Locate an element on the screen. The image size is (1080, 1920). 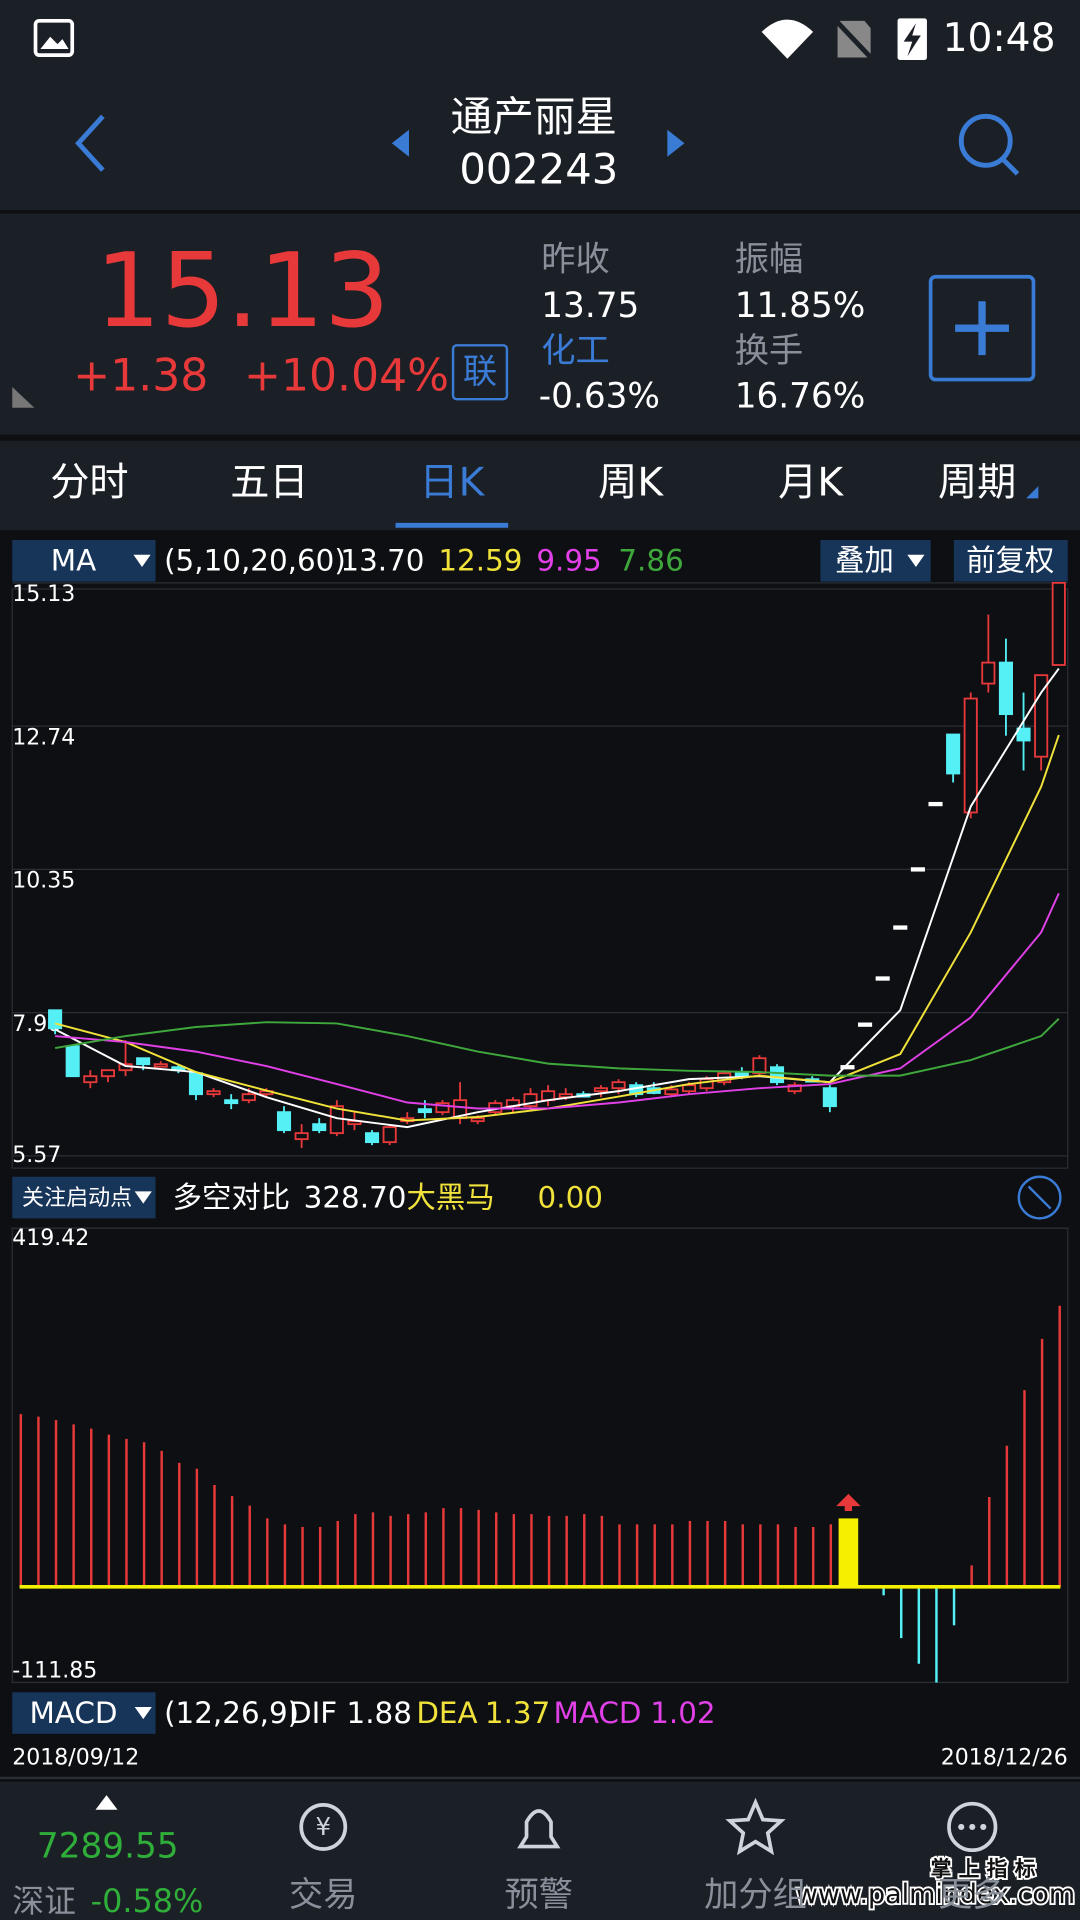
stat-label: 振幅 is located at coordinates (769, 259).